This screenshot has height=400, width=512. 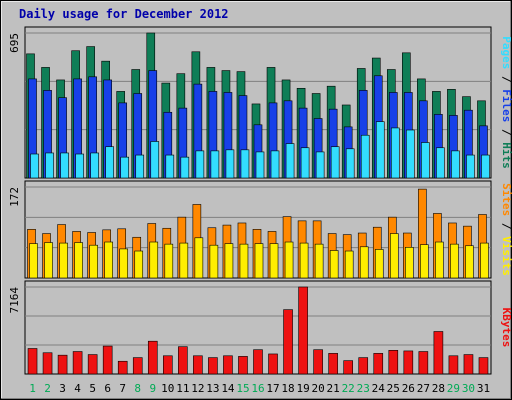 What do you see at coordinates (137, 388) in the screenshot?
I see `day-label-8: 8` at bounding box center [137, 388].